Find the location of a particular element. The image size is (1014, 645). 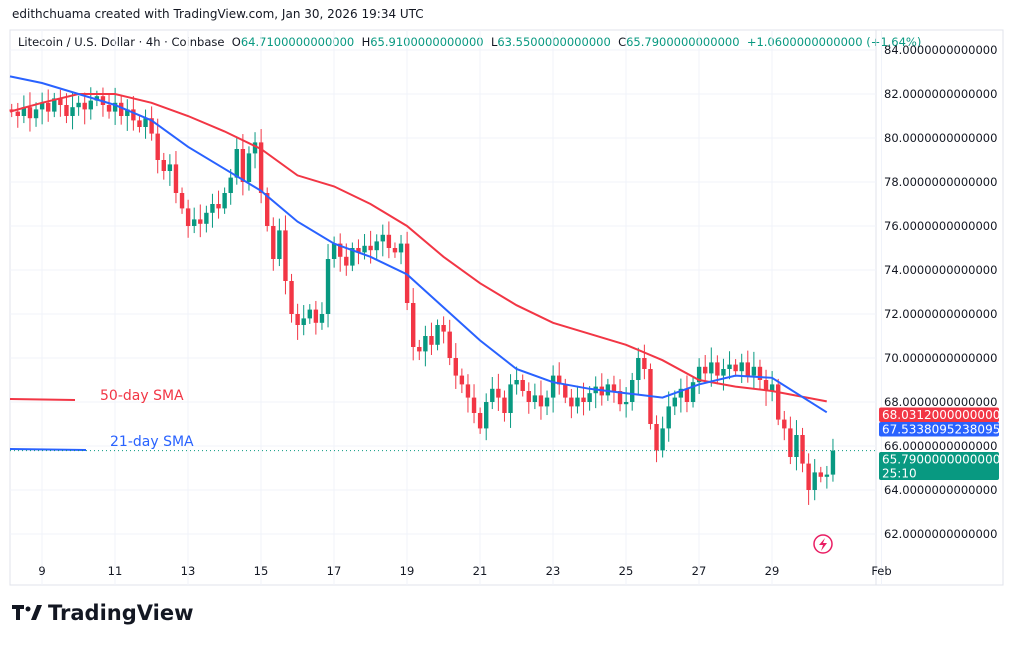

x-tick-label: 23 is located at coordinates (553, 571).